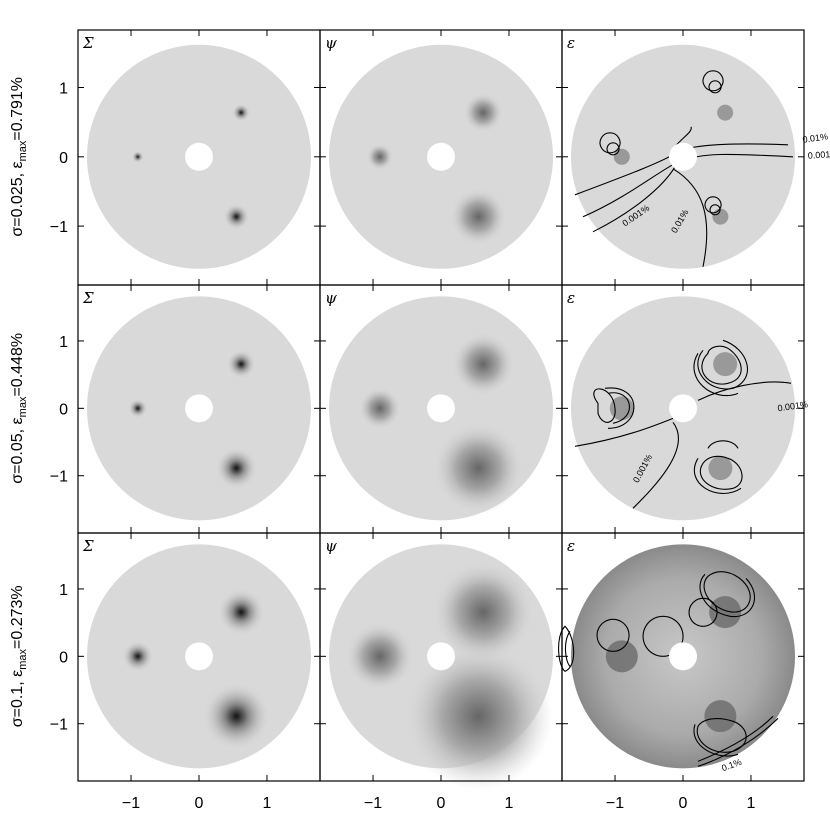  What do you see at coordinates (17, 450) in the screenshot?
I see `row-label-part: σ=0.05, ε` at bounding box center [17, 450].